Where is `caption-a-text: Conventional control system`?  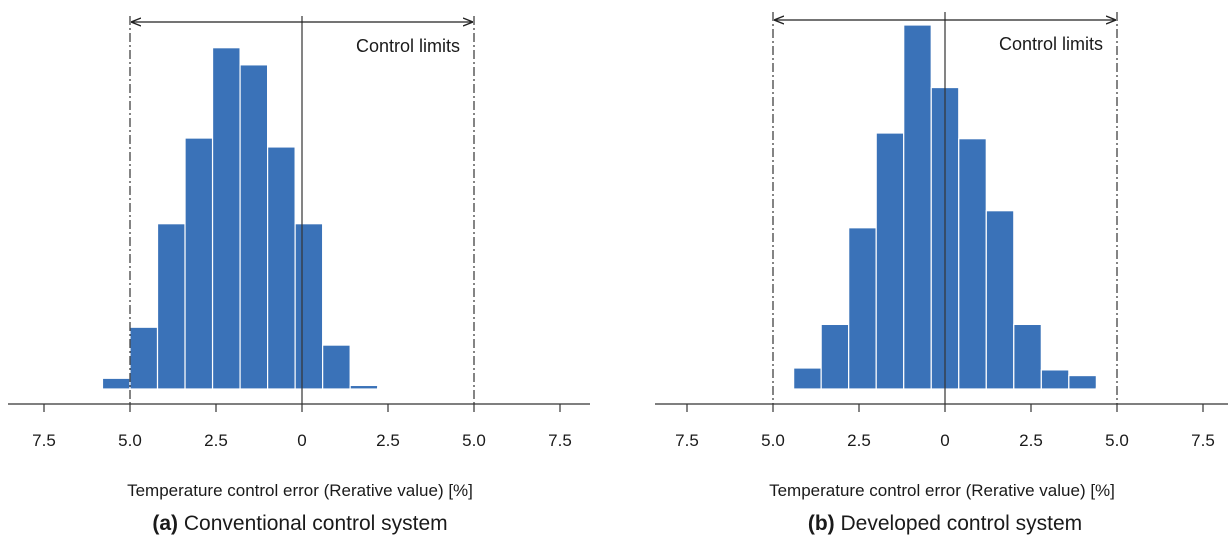 caption-a-text: Conventional control system is located at coordinates (315, 523).